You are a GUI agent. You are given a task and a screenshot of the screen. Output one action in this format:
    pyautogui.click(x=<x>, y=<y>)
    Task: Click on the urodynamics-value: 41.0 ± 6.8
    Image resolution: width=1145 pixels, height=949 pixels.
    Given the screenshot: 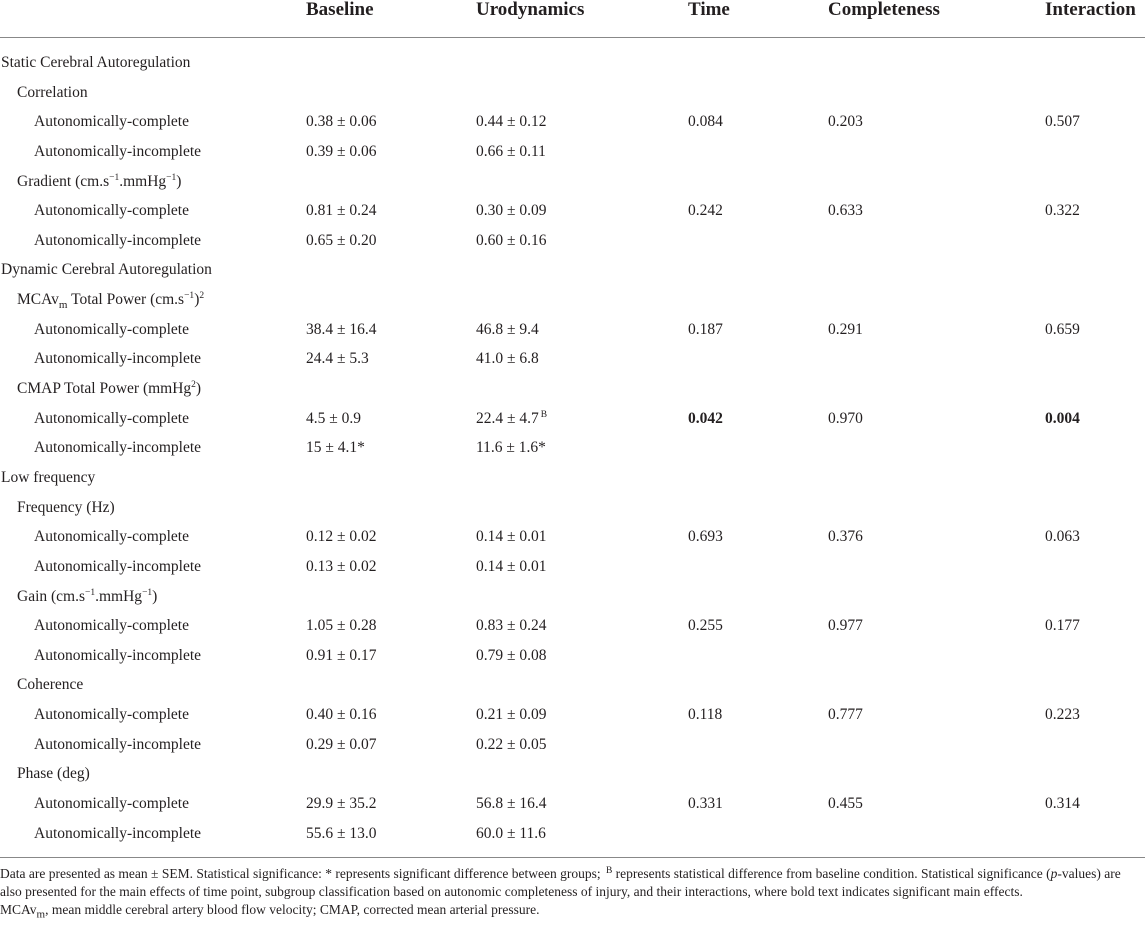 What is the action you would take?
    pyautogui.click(x=507, y=359)
    